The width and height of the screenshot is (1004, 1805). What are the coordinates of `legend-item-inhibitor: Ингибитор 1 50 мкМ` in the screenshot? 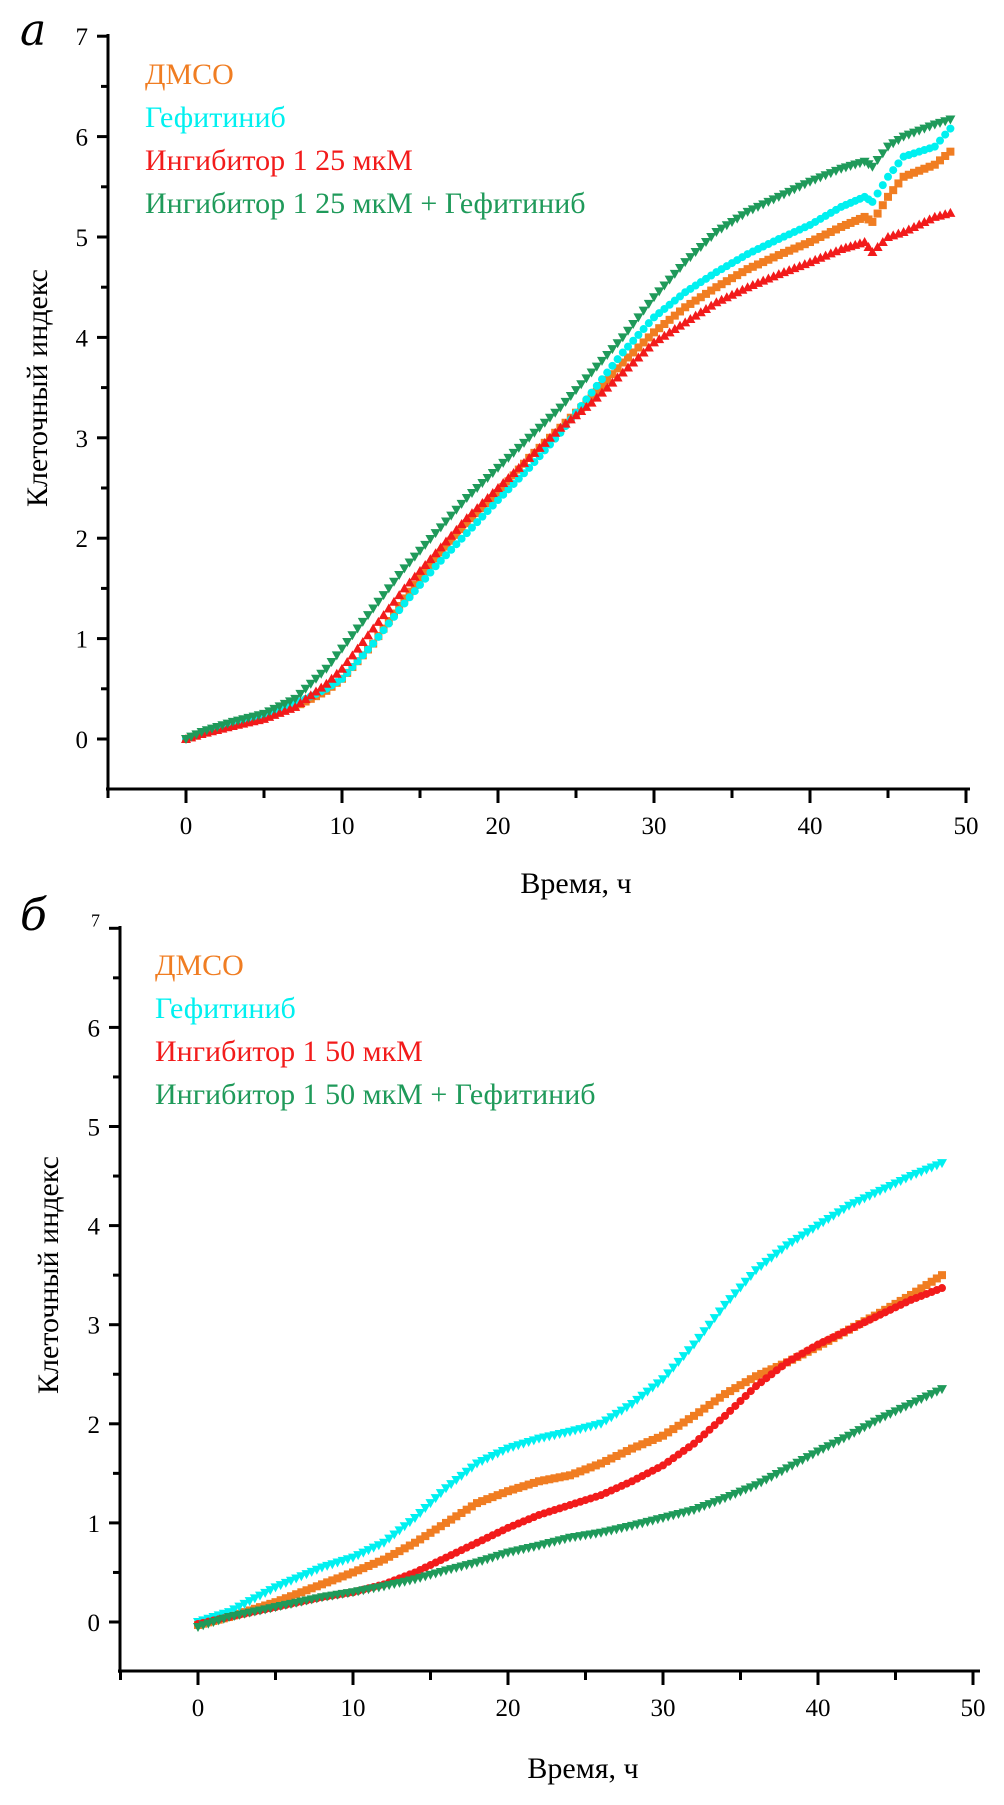 It's located at (289, 1051).